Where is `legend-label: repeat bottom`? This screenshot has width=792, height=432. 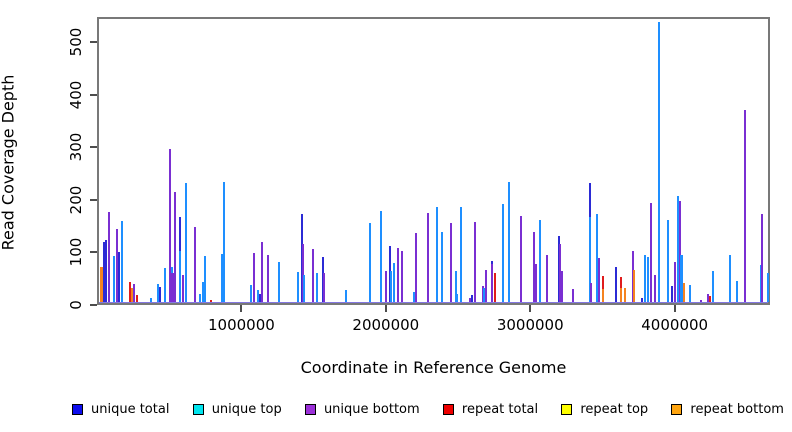
legend-label: repeat bottom is located at coordinates (737, 409).